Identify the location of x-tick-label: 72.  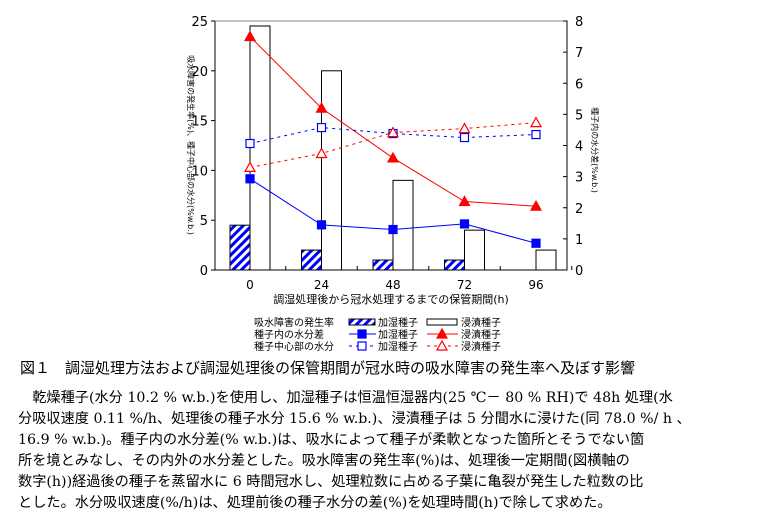
(464, 285).